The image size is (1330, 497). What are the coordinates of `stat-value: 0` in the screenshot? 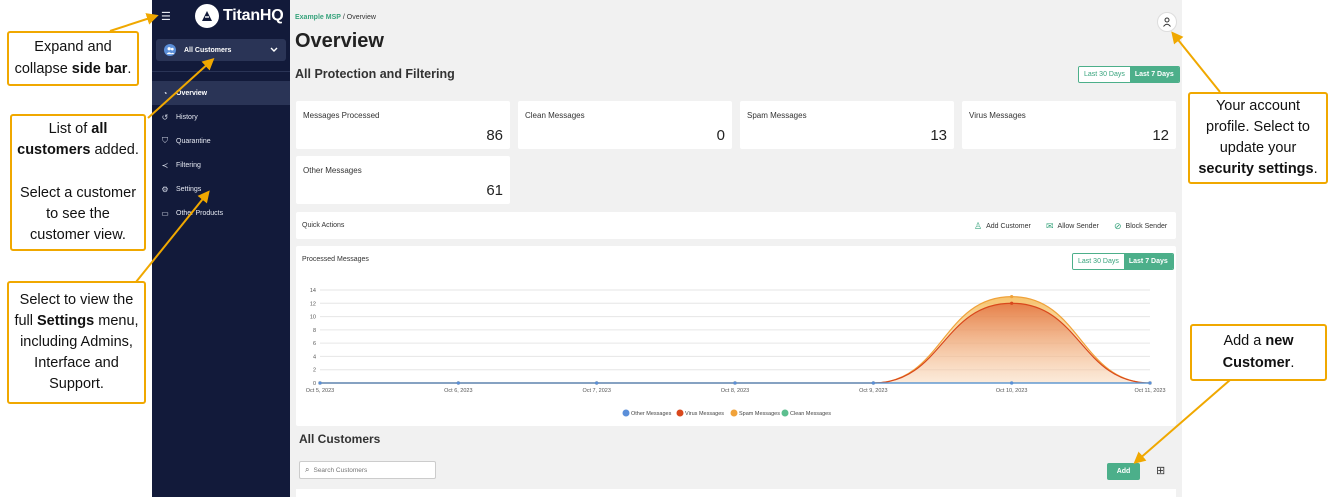 It's located at (720, 135).